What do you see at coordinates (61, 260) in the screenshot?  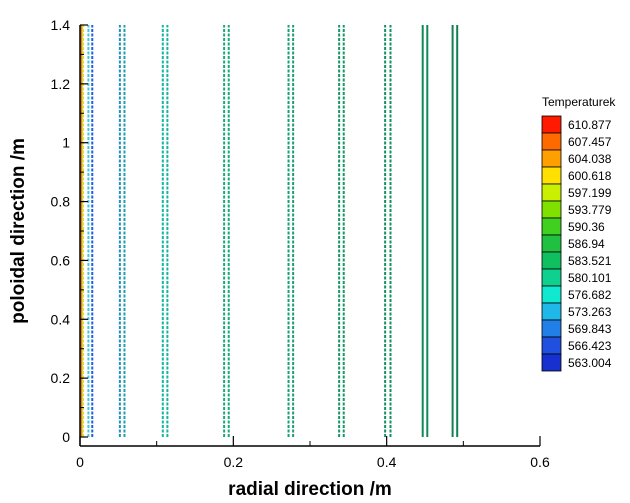 I see `y-tick-label: 0.6` at bounding box center [61, 260].